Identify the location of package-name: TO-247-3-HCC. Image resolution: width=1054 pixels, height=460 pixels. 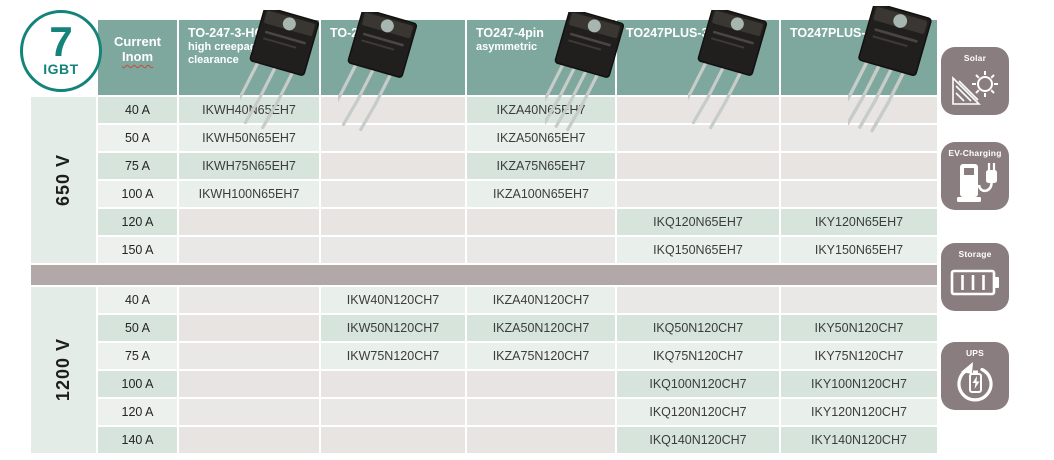
(230, 33).